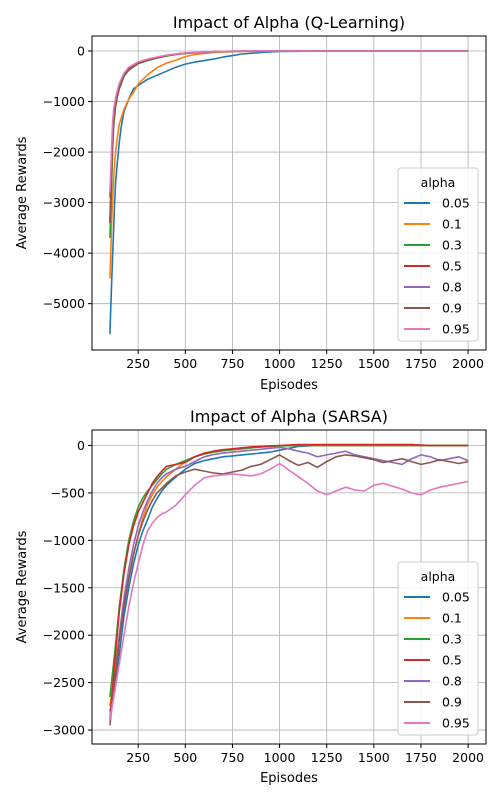 This screenshot has width=500, height=804. What do you see at coordinates (64, 587) in the screenshot?
I see `y-tick-label: −1500` at bounding box center [64, 587].